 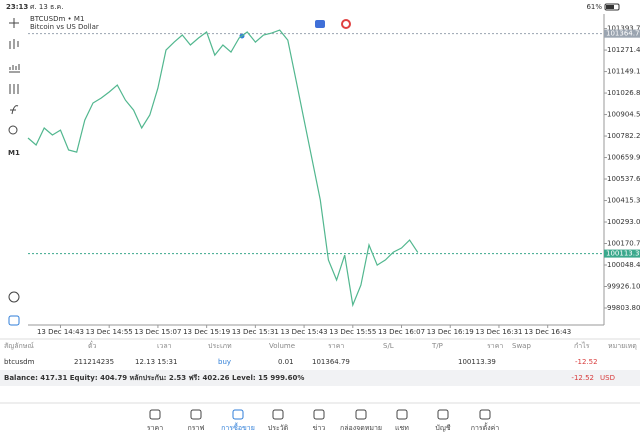 I want to click on table-header: สัญลักษณ์, so click(x=19, y=346).